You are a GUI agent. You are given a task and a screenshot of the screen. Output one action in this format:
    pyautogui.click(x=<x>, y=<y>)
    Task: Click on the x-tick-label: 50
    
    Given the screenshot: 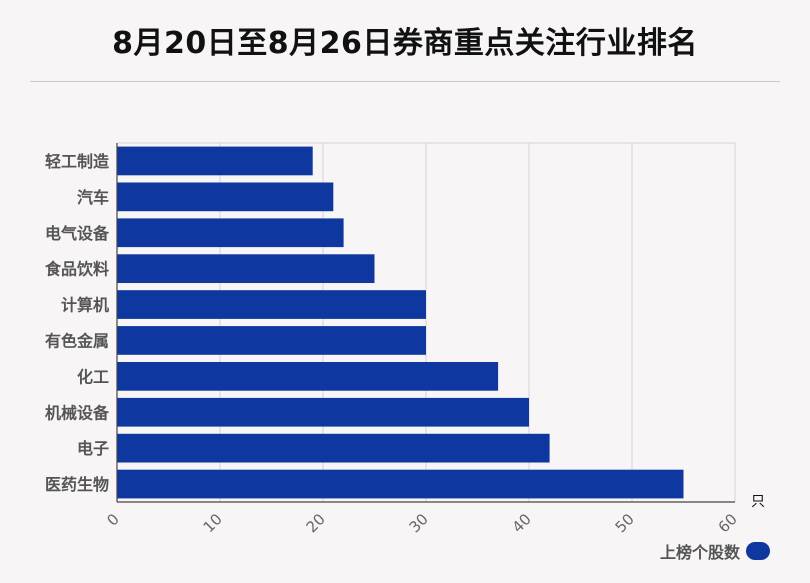 What is the action you would take?
    pyautogui.click(x=625, y=523)
    